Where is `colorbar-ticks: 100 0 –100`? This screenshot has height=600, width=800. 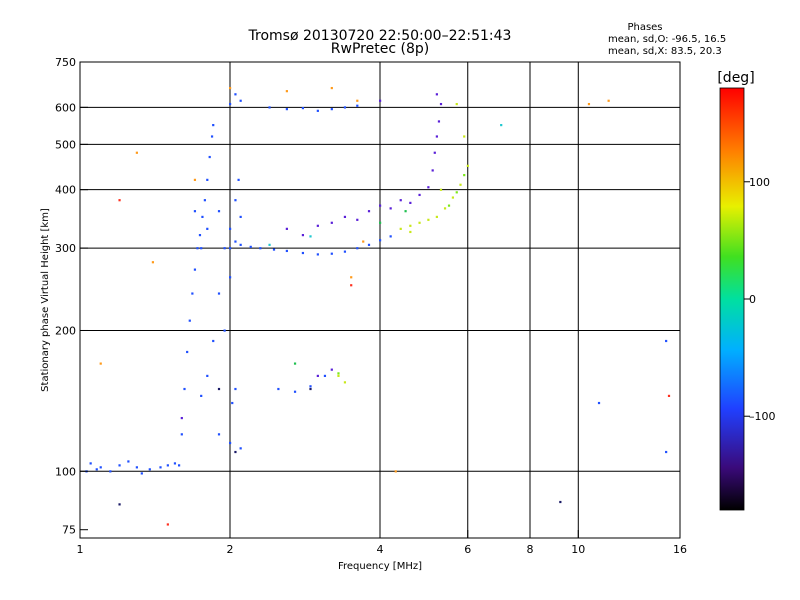 colorbar-ticks: 100 0 –100 is located at coordinates (760, 299).